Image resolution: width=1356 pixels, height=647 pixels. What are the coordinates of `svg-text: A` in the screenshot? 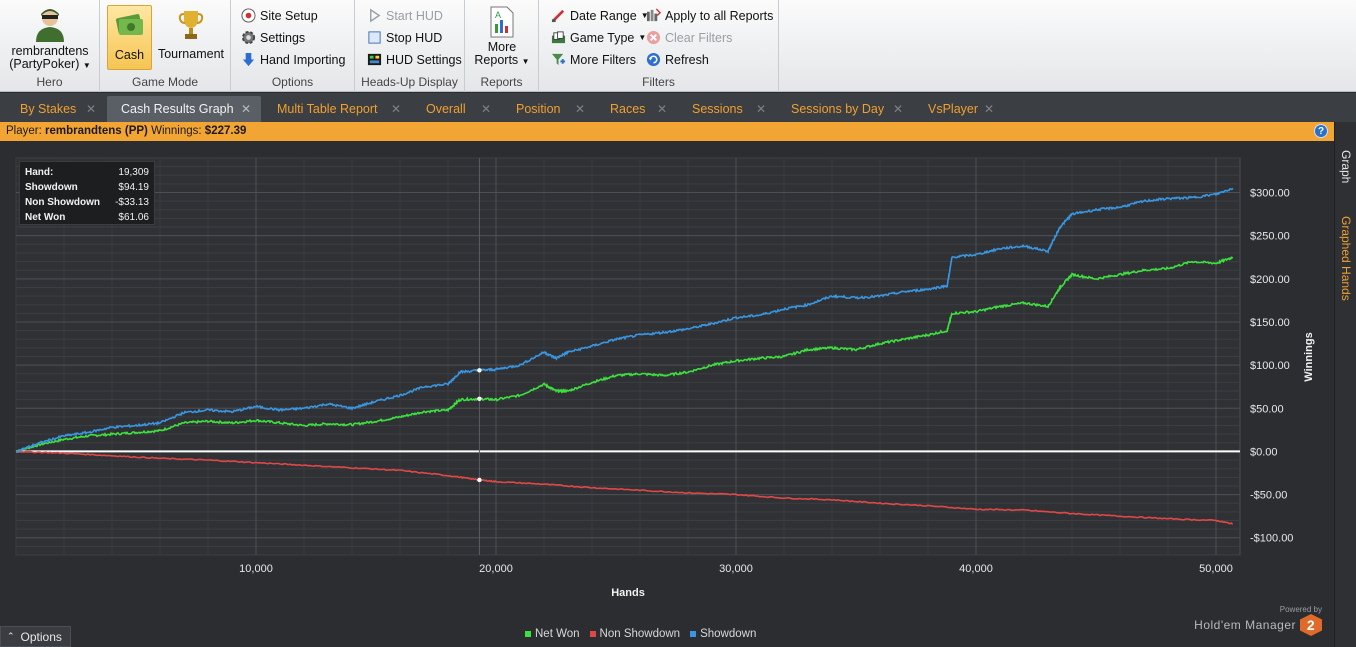 It's located at (498, 15).